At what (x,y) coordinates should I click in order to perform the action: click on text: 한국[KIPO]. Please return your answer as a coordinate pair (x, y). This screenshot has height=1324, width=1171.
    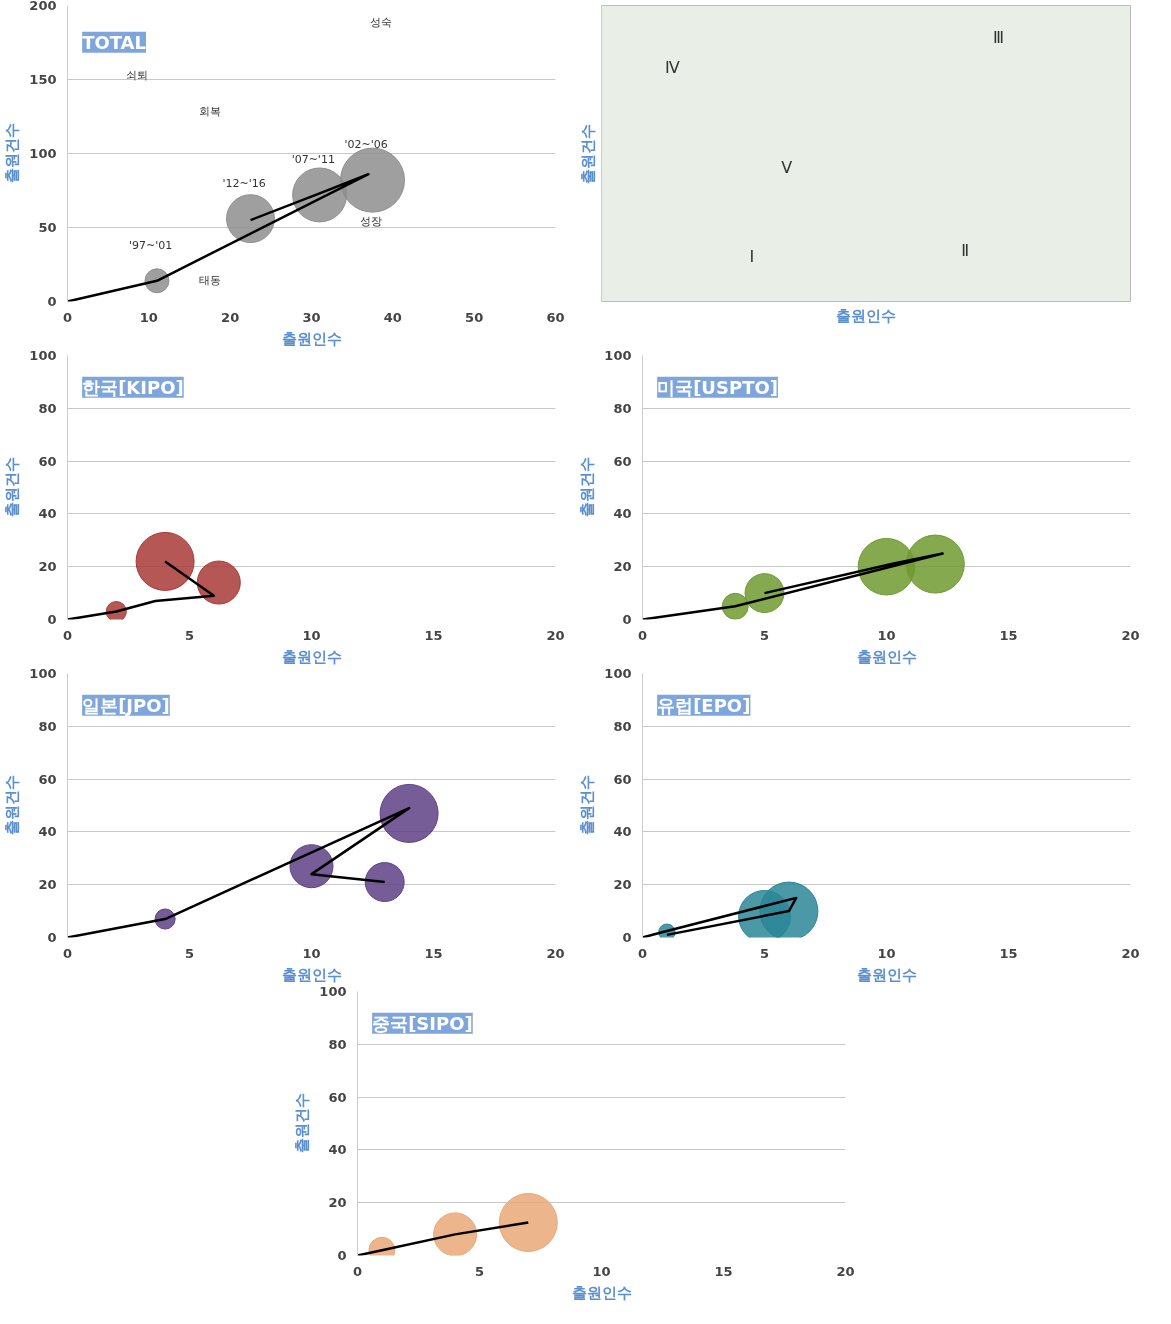
    Looking at the image, I should click on (133, 387).